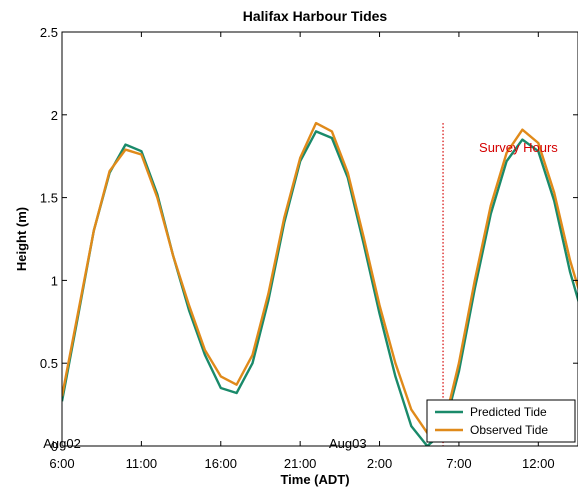  What do you see at coordinates (62, 443) in the screenshot?
I see `date-label: Aug02` at bounding box center [62, 443].